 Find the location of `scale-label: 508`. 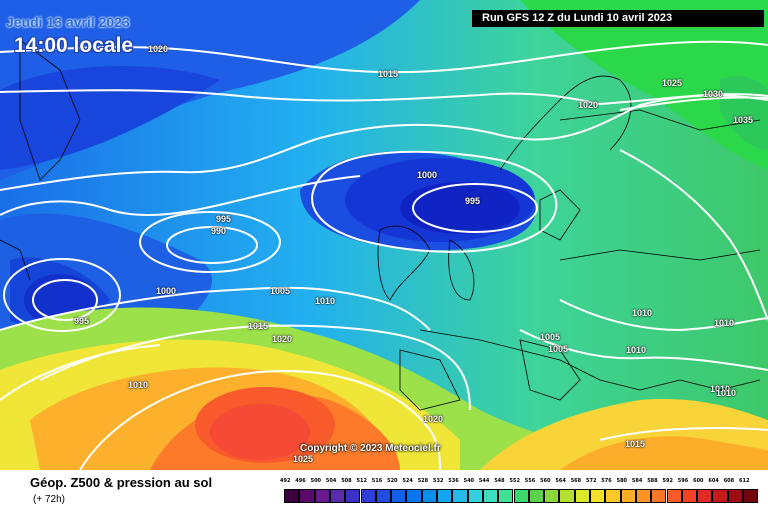

scale-label: 508 is located at coordinates (346, 481).